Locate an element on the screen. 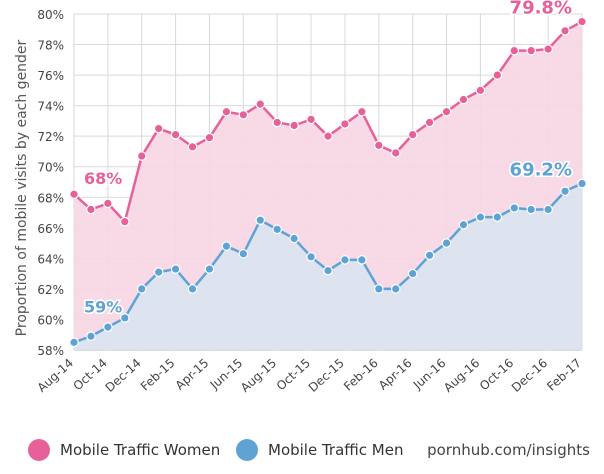 This screenshot has height=474, width=604. y-tick-label: 74% is located at coordinates (50, 107).